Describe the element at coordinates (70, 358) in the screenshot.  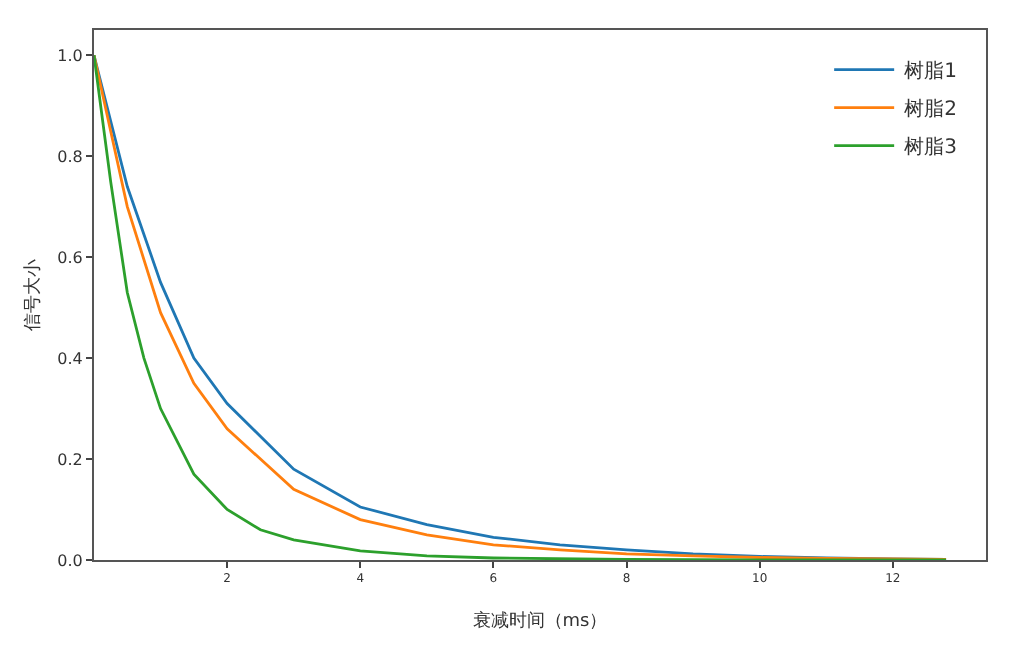
I see `y-tick-label: 0.4` at that location.